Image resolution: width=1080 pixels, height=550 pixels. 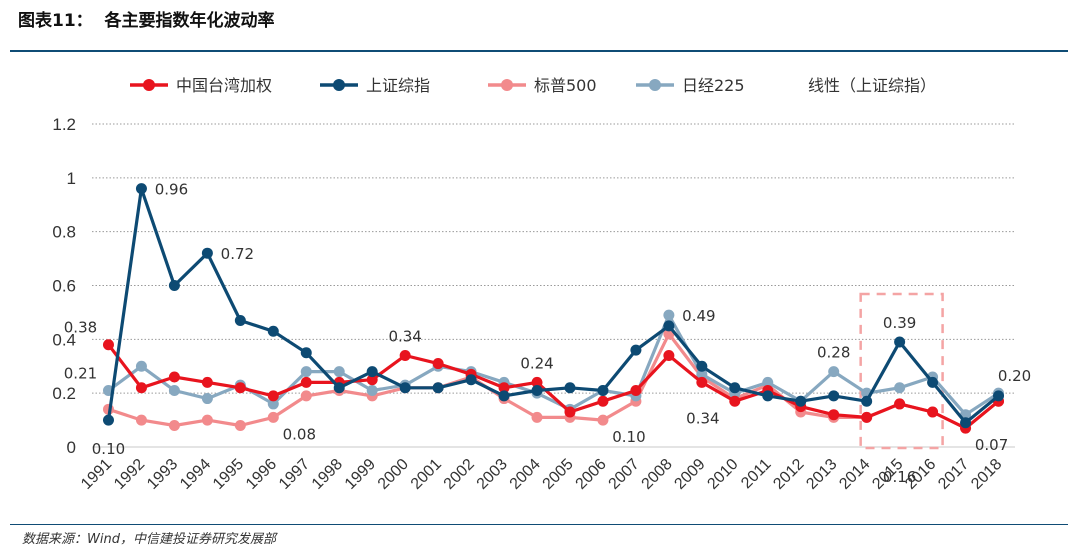 What do you see at coordinates (536, 363) in the screenshot?
I see `data-label: 0.24` at bounding box center [536, 363].